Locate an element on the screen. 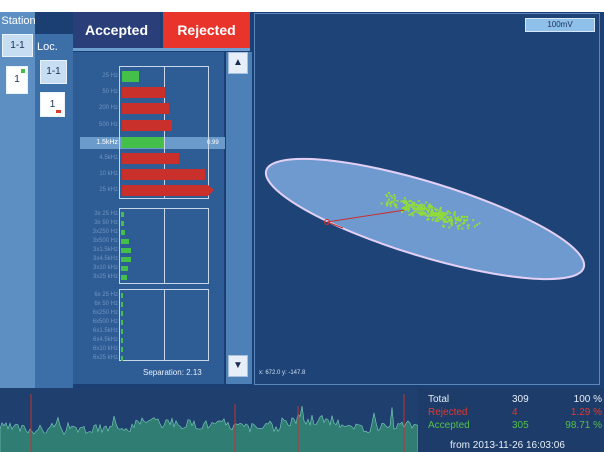 The height and width of the screenshot is (452, 604). location-item-label: 1 is located at coordinates (52, 104).